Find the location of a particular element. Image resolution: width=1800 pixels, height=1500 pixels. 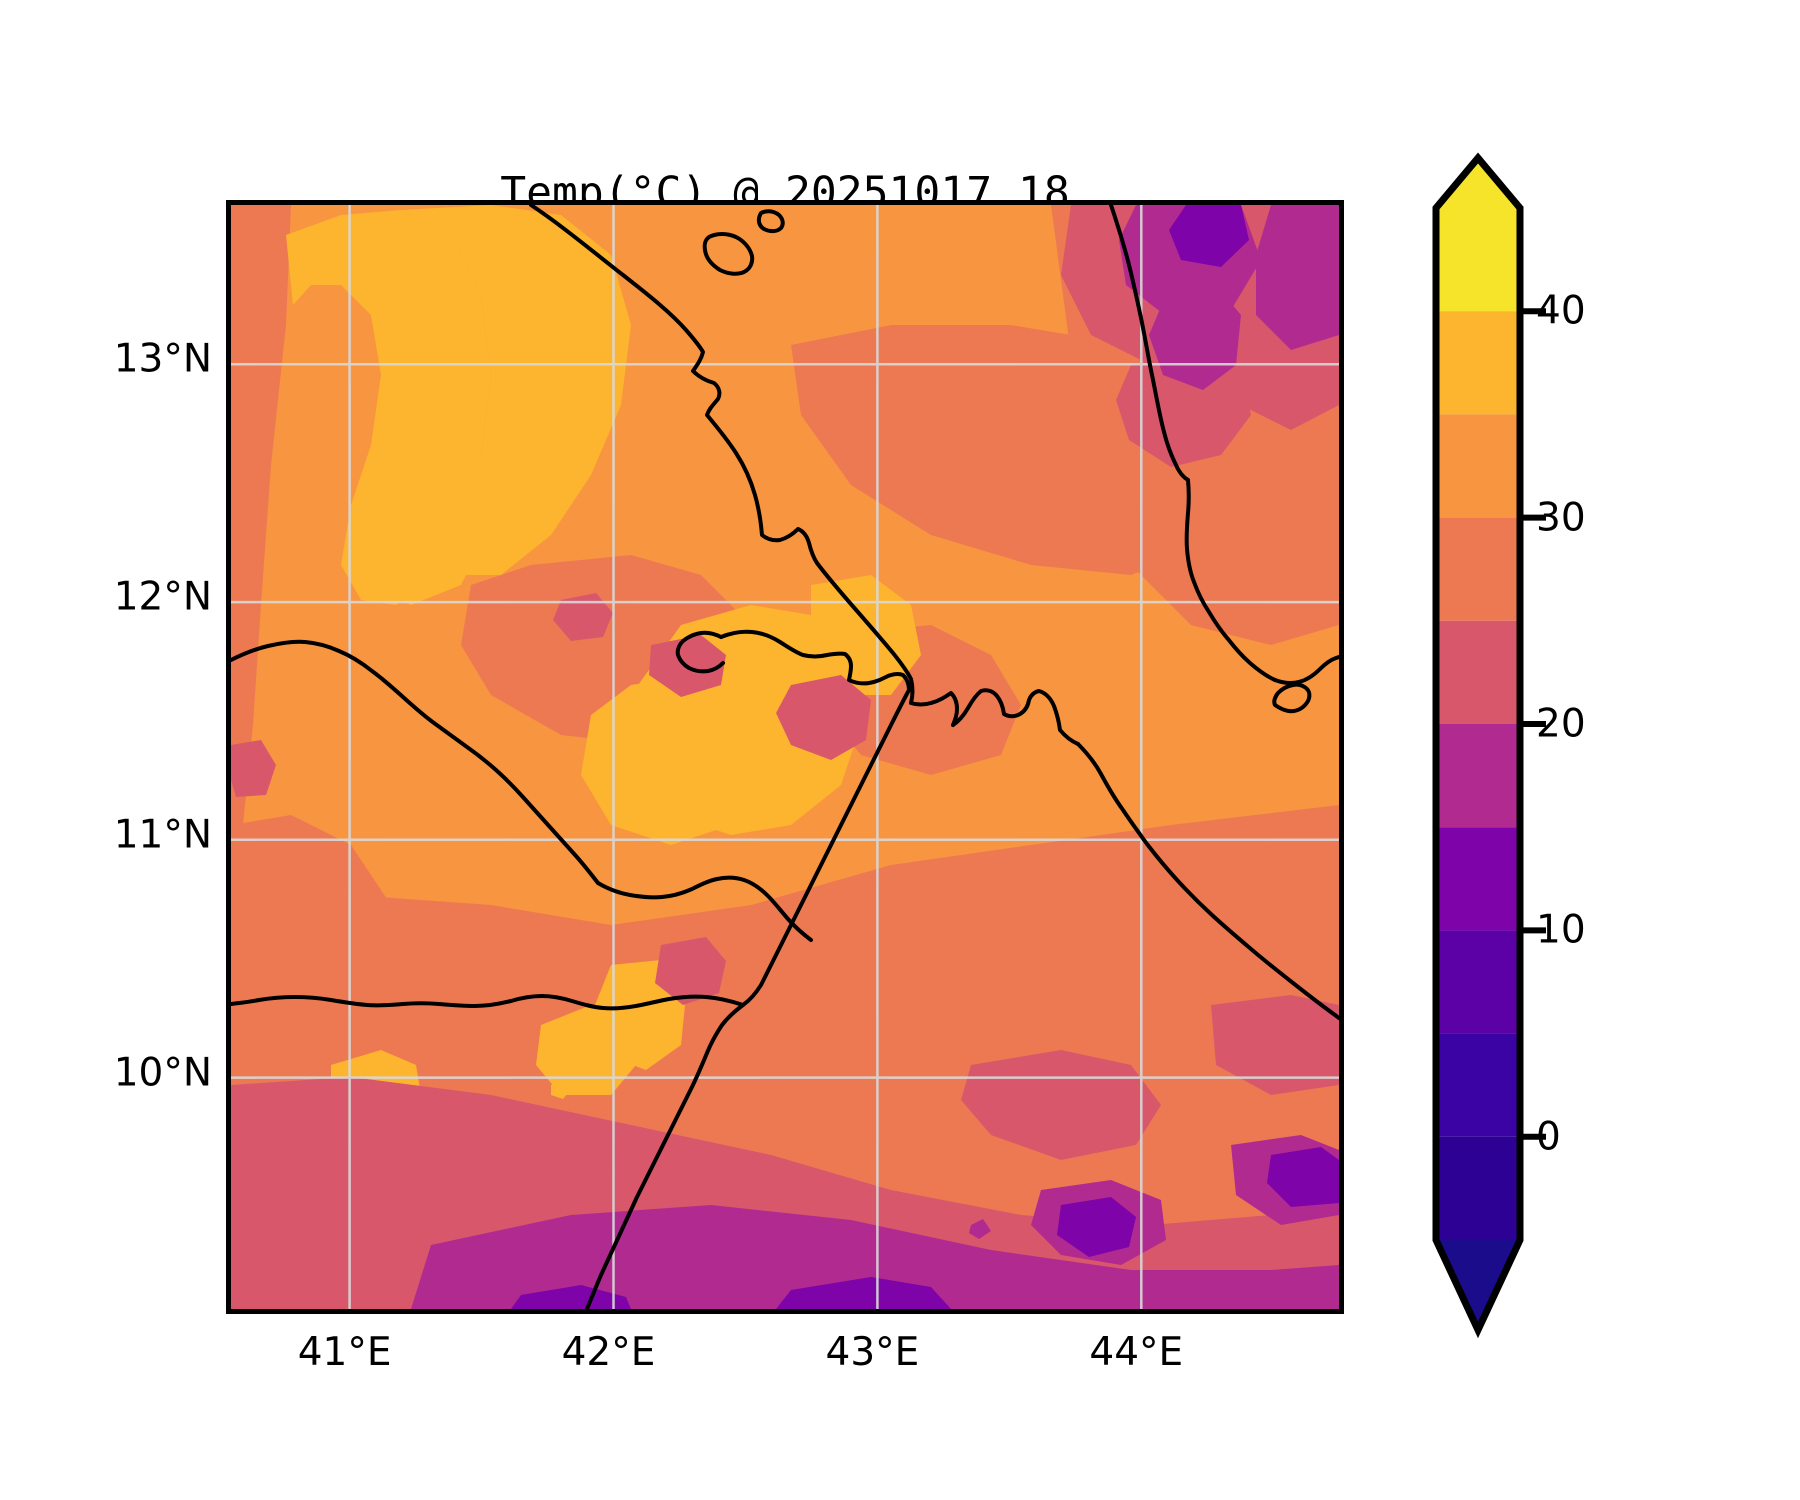

ytick-12N: 12°N is located at coordinates (162, 597).